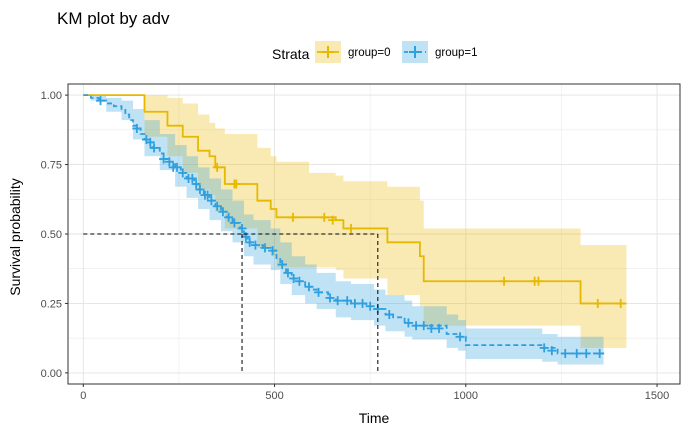 This screenshot has height=432, width=700. Describe the element at coordinates (113, 18) in the screenshot. I see `chart-title: KM plot by adv` at that location.